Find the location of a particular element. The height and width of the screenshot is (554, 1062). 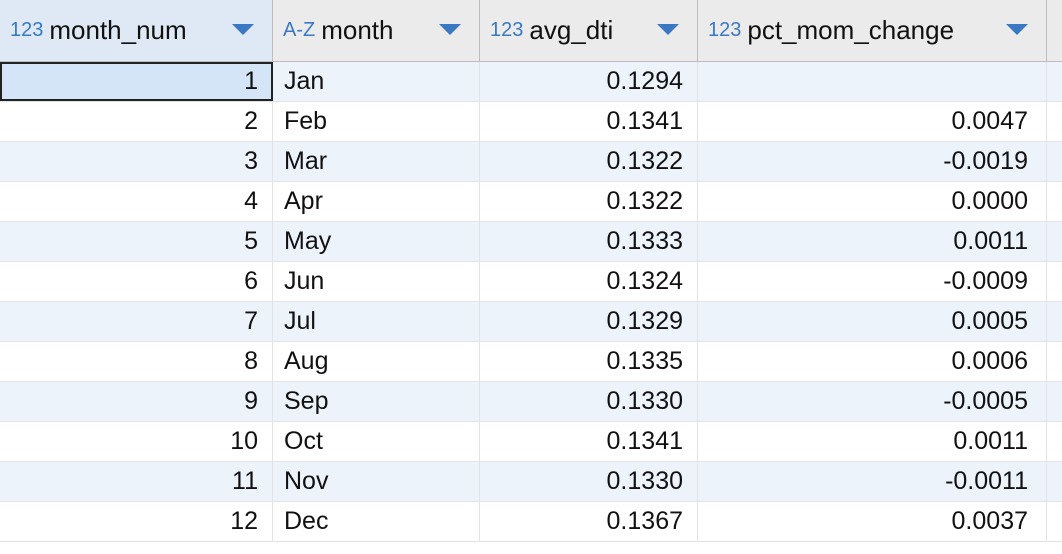

cell-month: Apr is located at coordinates (376, 201).